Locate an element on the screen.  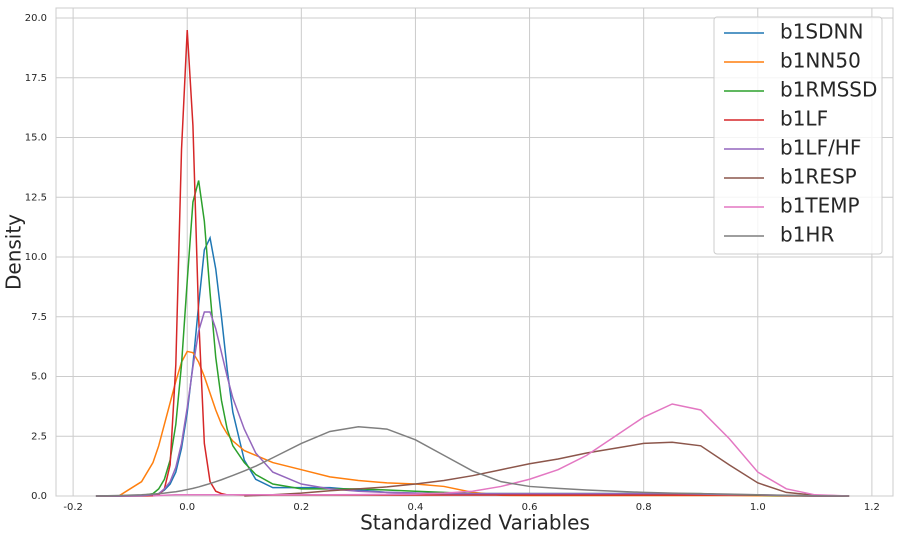
x-tick-label: 1.2 is located at coordinates (872, 507).